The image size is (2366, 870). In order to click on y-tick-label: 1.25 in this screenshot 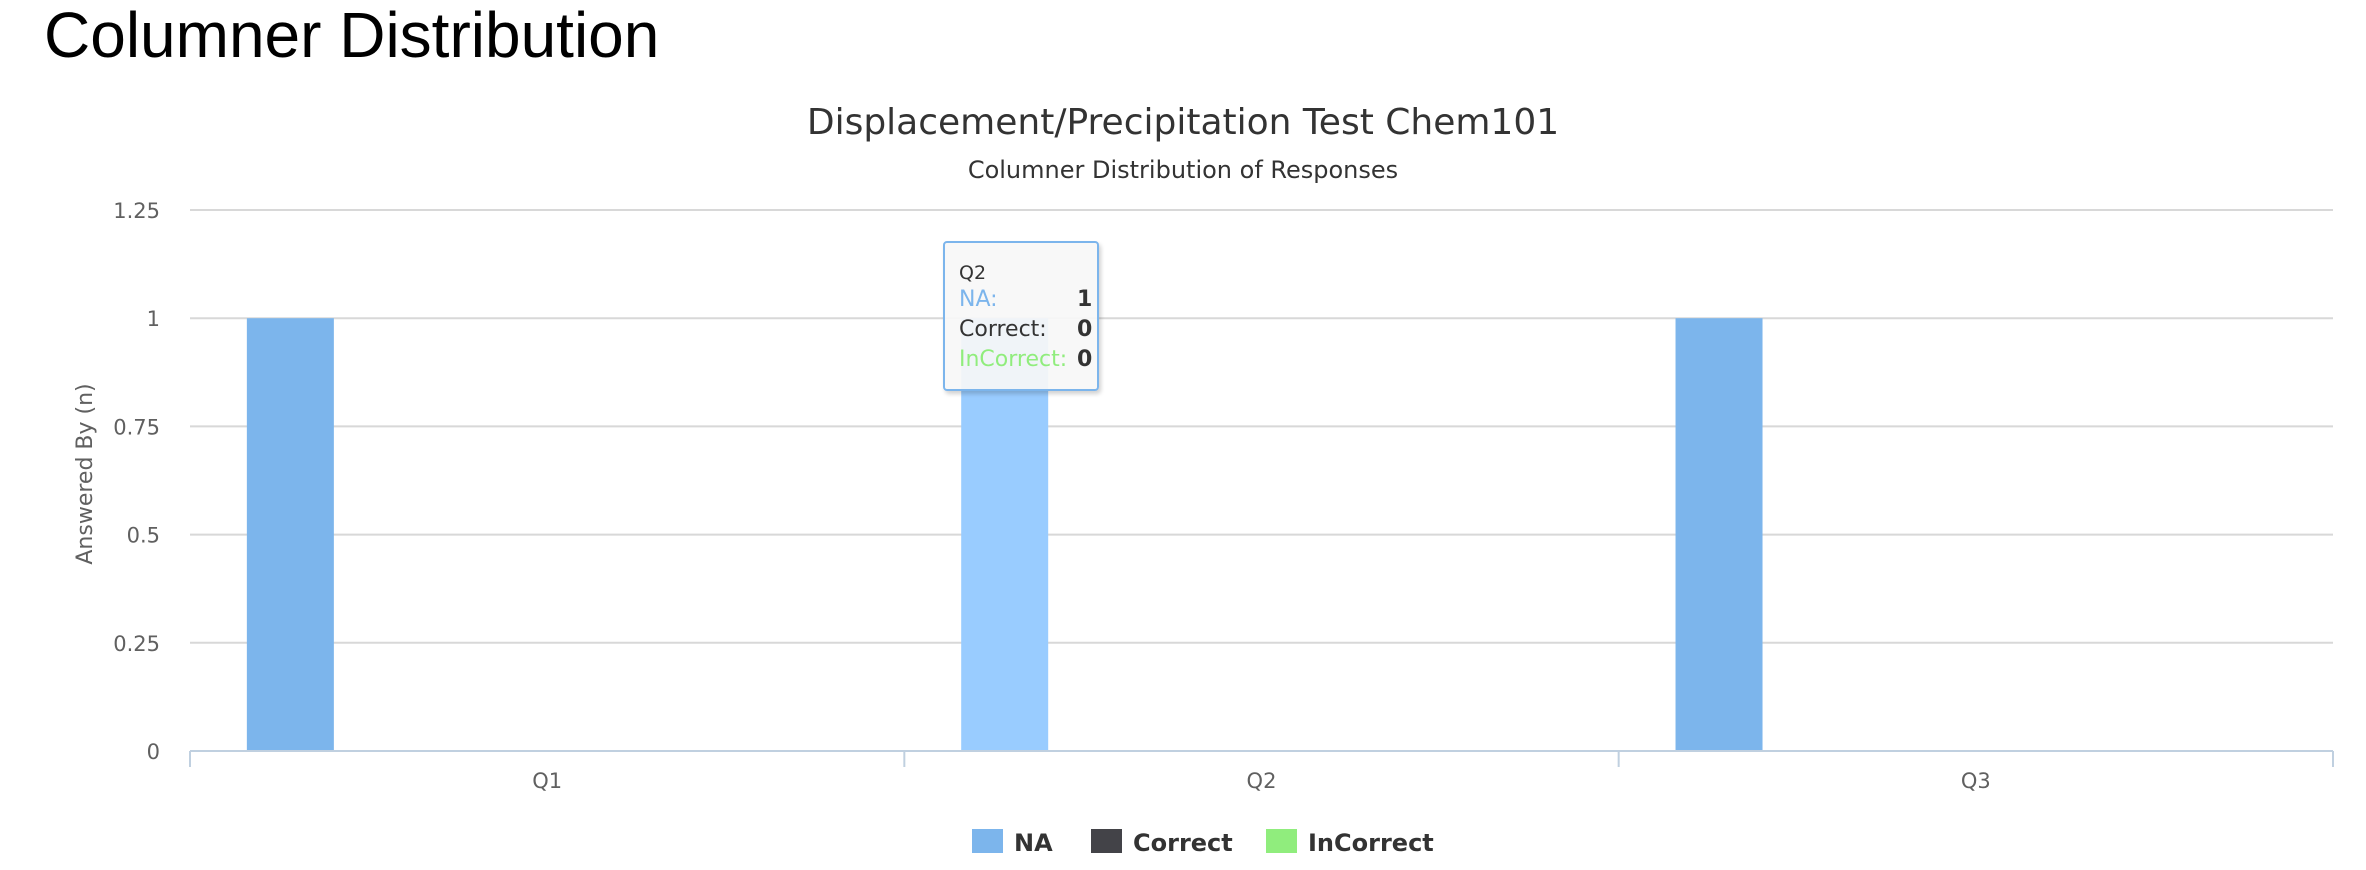, I will do `click(136, 211)`.